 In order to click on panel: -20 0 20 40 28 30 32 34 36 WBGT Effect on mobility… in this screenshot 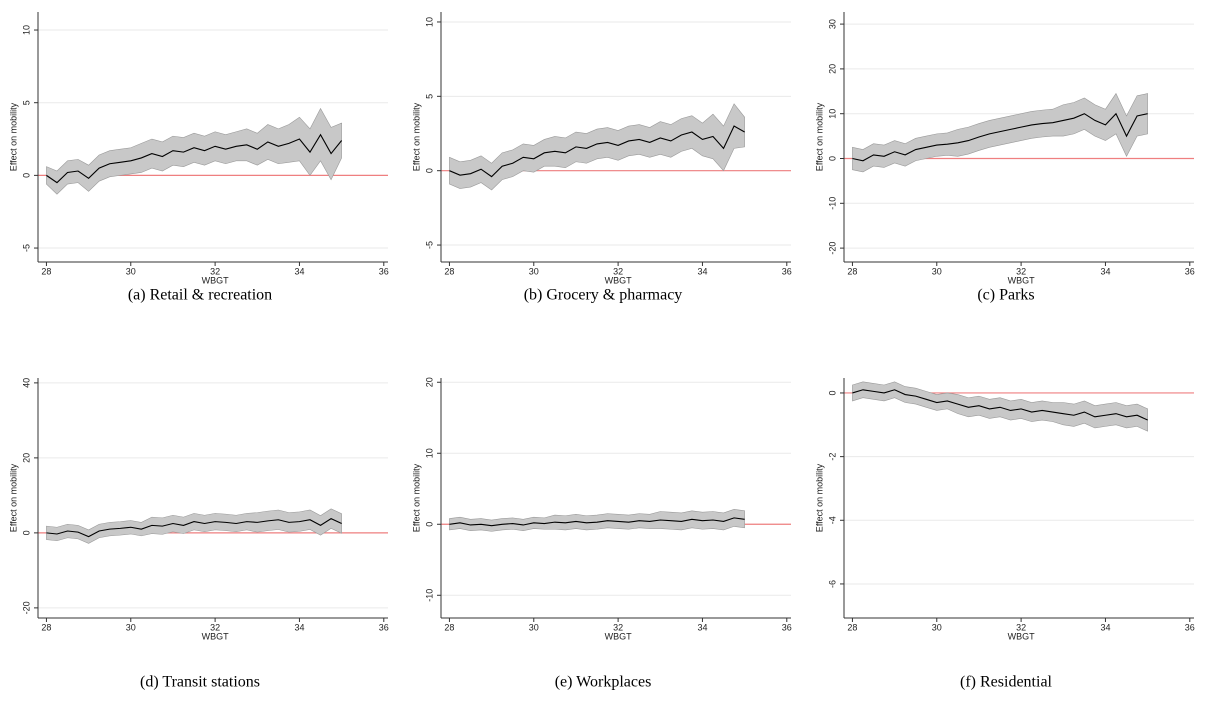, I will do `click(198, 534)`.